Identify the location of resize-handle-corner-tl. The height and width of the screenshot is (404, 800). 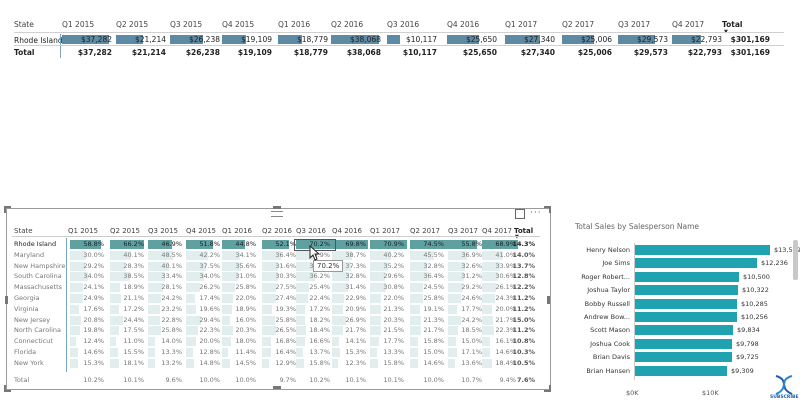
(7, 209).